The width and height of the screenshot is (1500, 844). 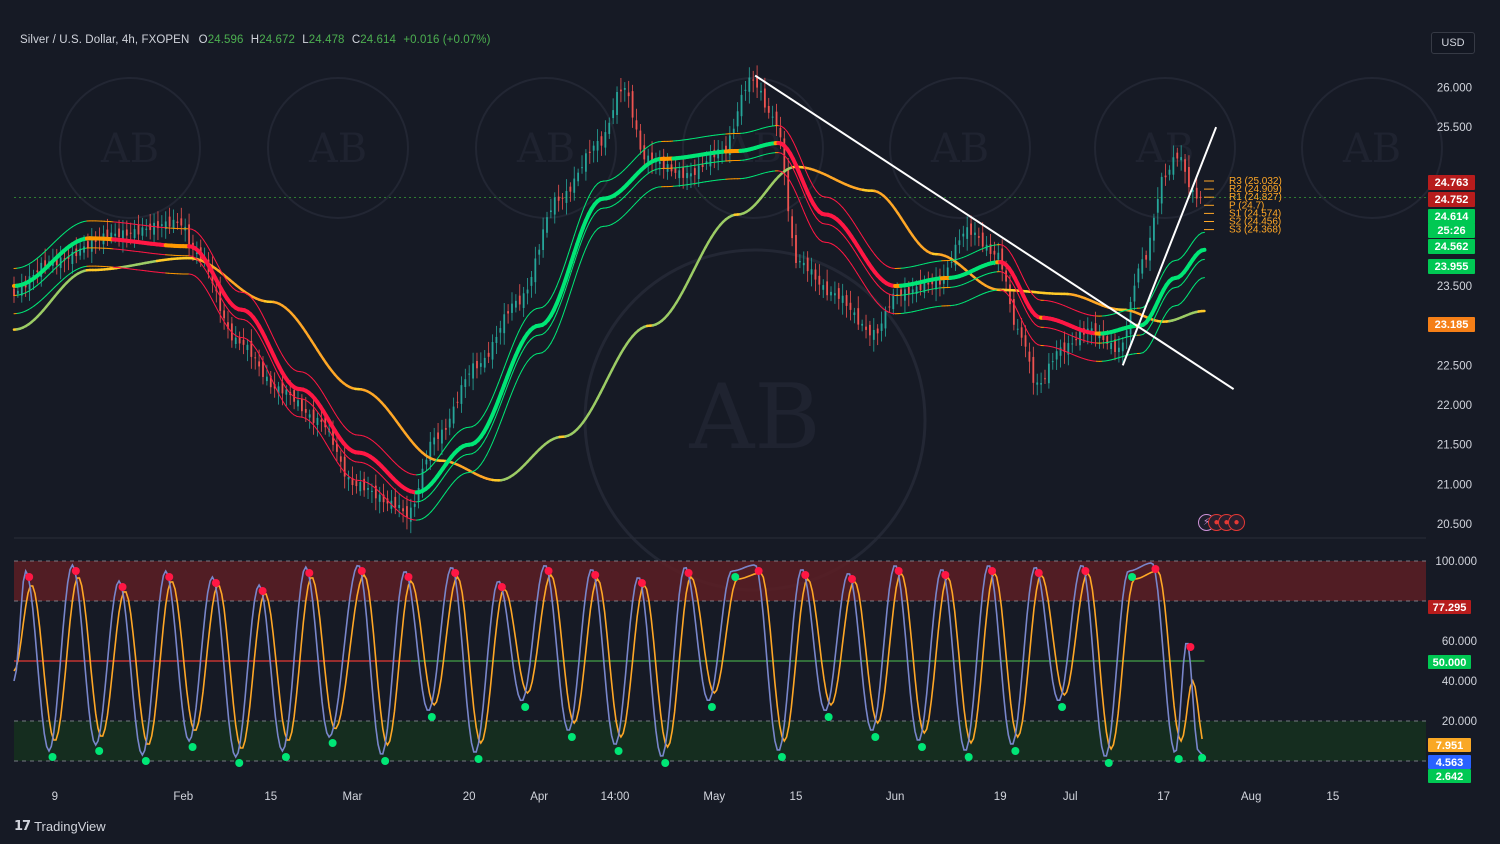 What do you see at coordinates (994, 232) in the screenshot?
I see `trendline-layer` at bounding box center [994, 232].